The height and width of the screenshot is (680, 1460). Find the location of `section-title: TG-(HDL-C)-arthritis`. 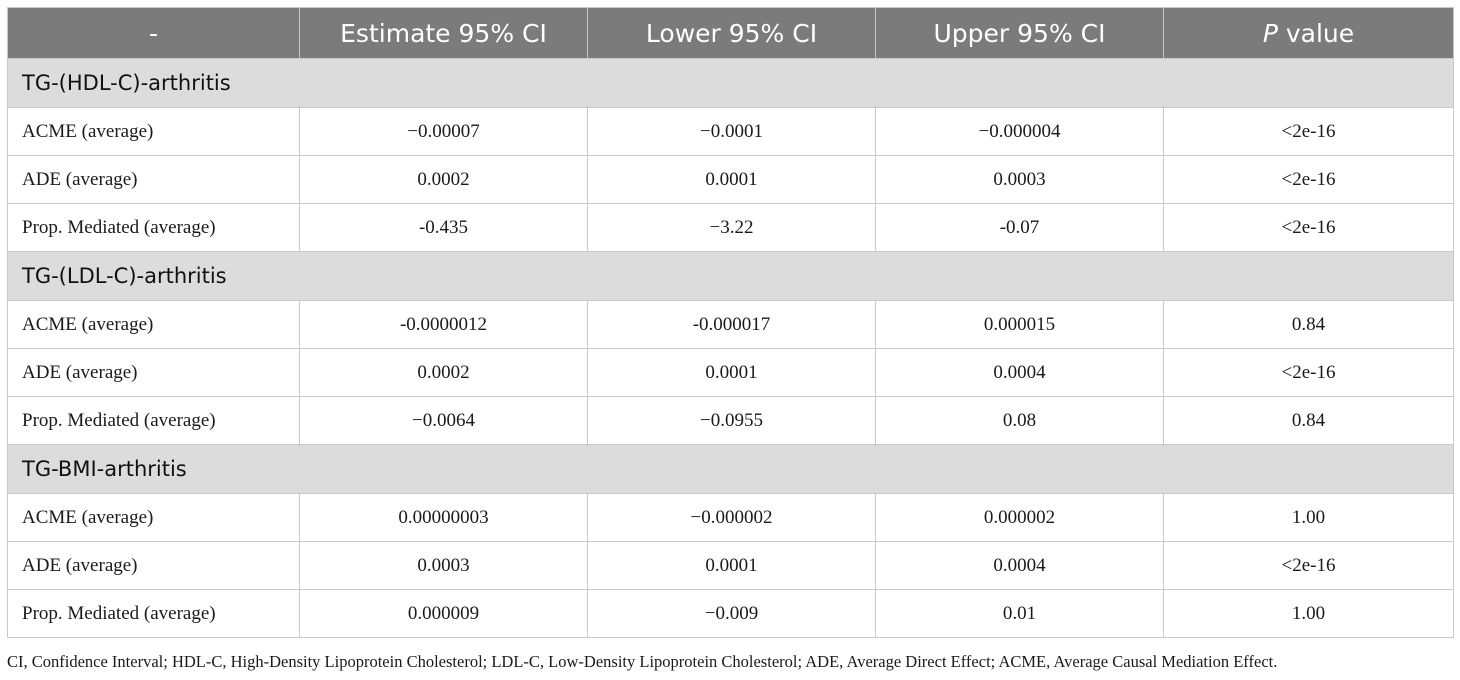

section-title: TG-(HDL-C)-arthritis is located at coordinates (730, 83).